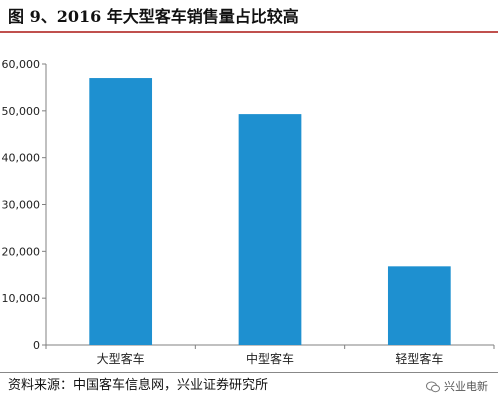  What do you see at coordinates (21, 298) in the screenshot?
I see `y-tick-label: 10,000` at bounding box center [21, 298].